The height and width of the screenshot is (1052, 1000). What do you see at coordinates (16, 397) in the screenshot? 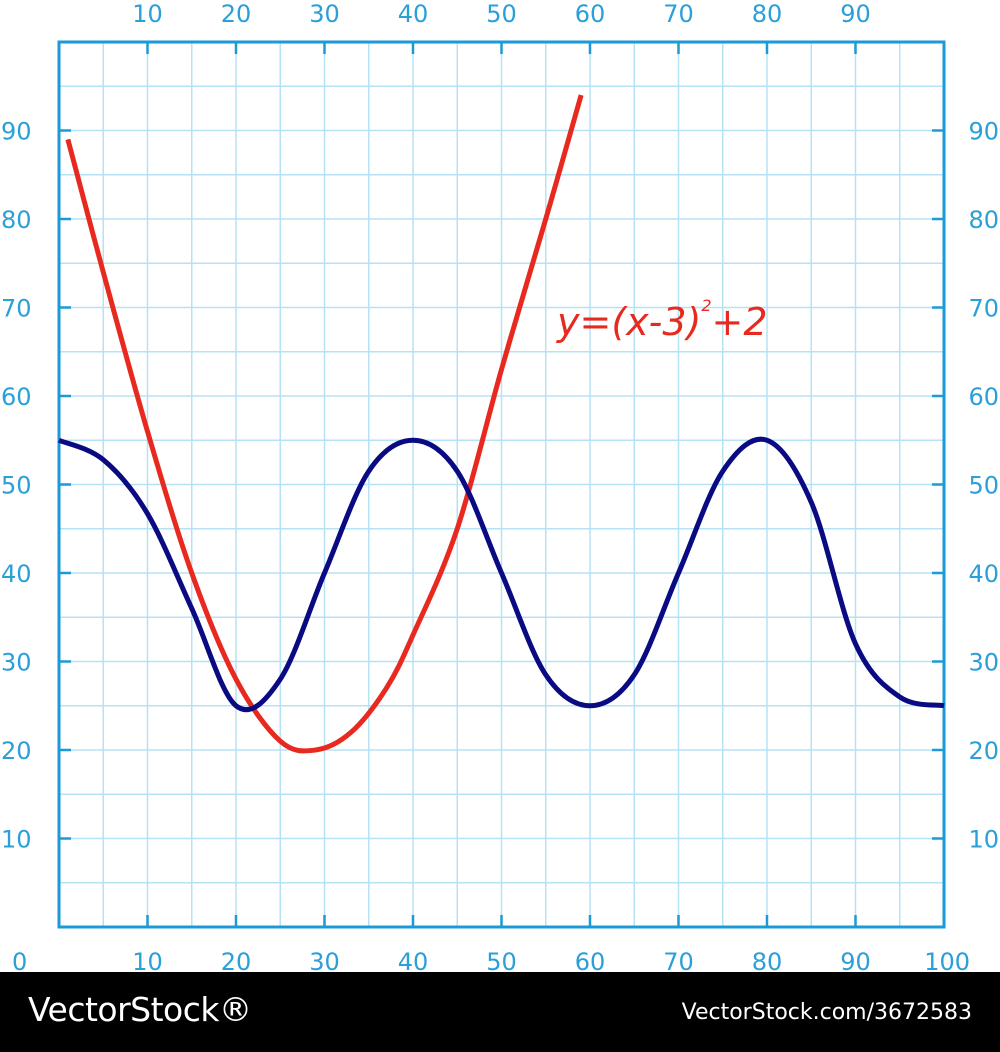
I see `y-tick-label-left: 60` at bounding box center [16, 397].